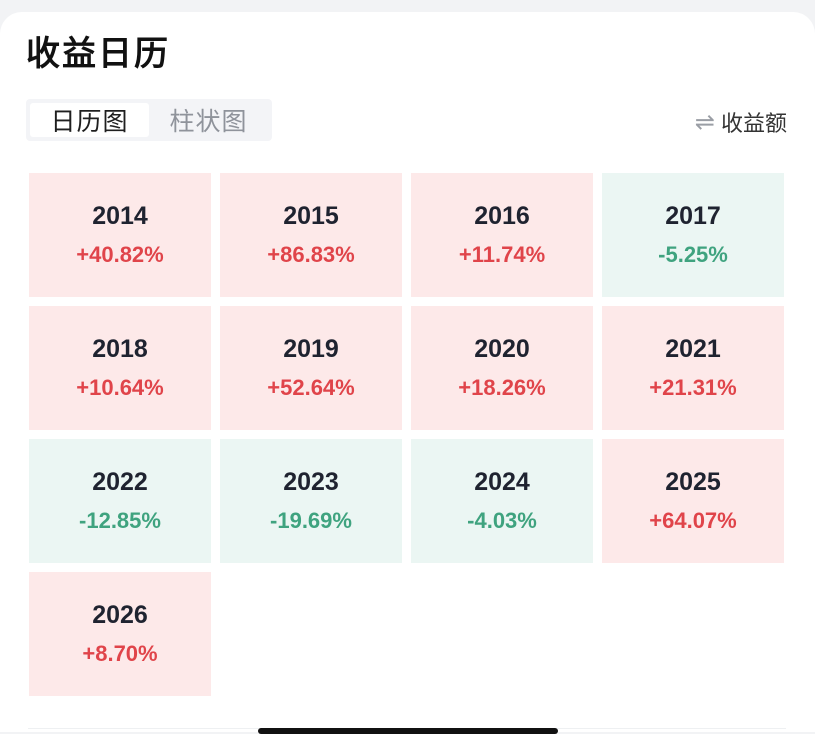 The image size is (815, 734). I want to click on year-label: 2019, so click(311, 349).